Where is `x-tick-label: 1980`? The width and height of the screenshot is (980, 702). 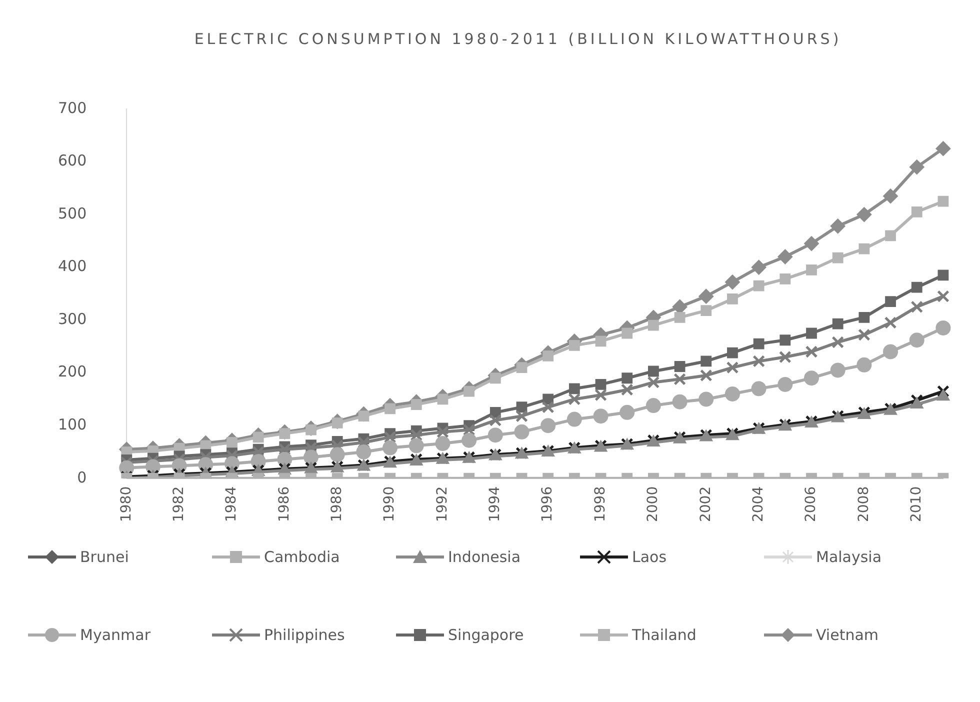 x-tick-label: 1980 is located at coordinates (126, 504).